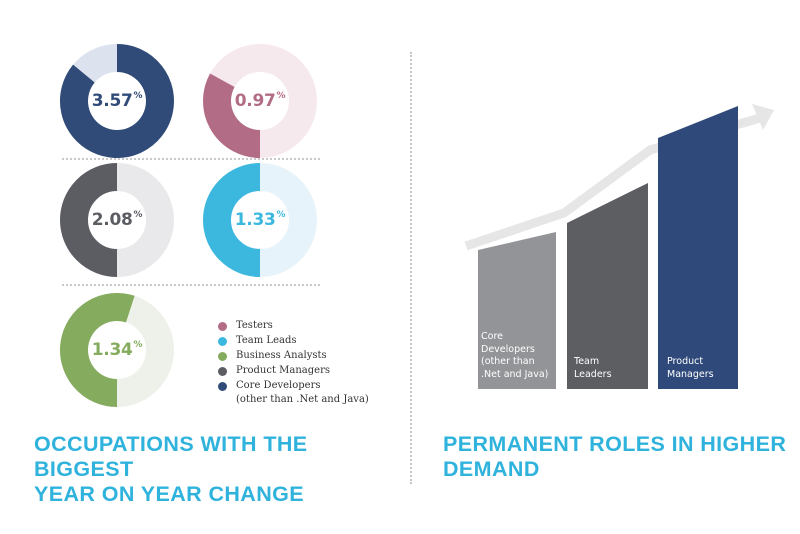 The height and width of the screenshot is (534, 800). Describe the element at coordinates (690, 368) in the screenshot. I see `bar-label-product-managers: Product Managers` at that location.